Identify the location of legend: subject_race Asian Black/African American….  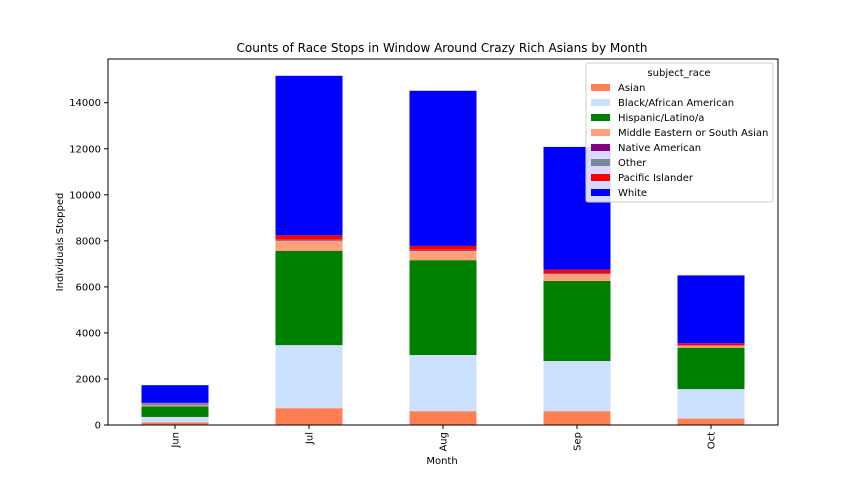
(679, 132).